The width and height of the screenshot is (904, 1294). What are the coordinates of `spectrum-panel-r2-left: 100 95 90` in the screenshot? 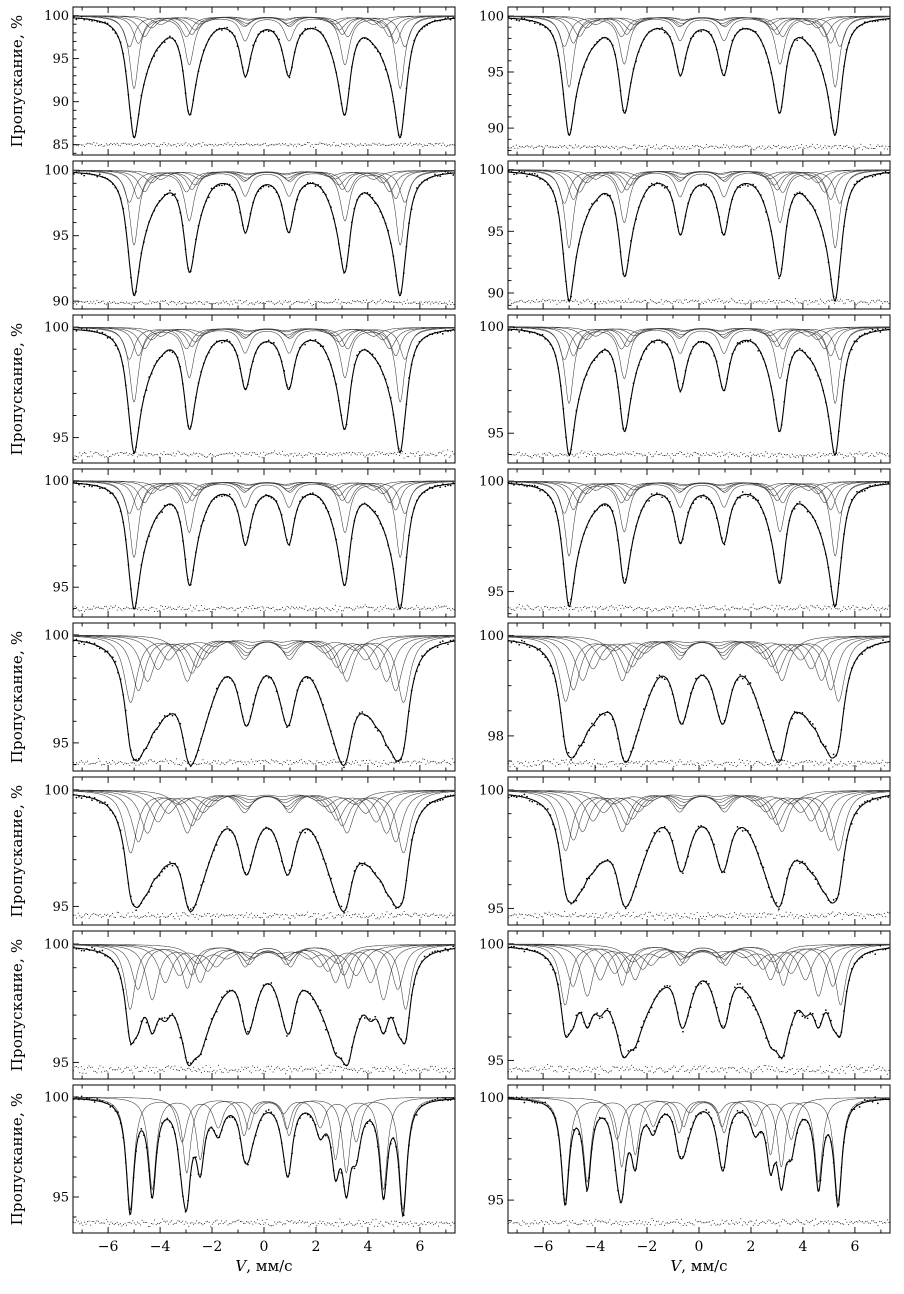 It's located at (250, 235).